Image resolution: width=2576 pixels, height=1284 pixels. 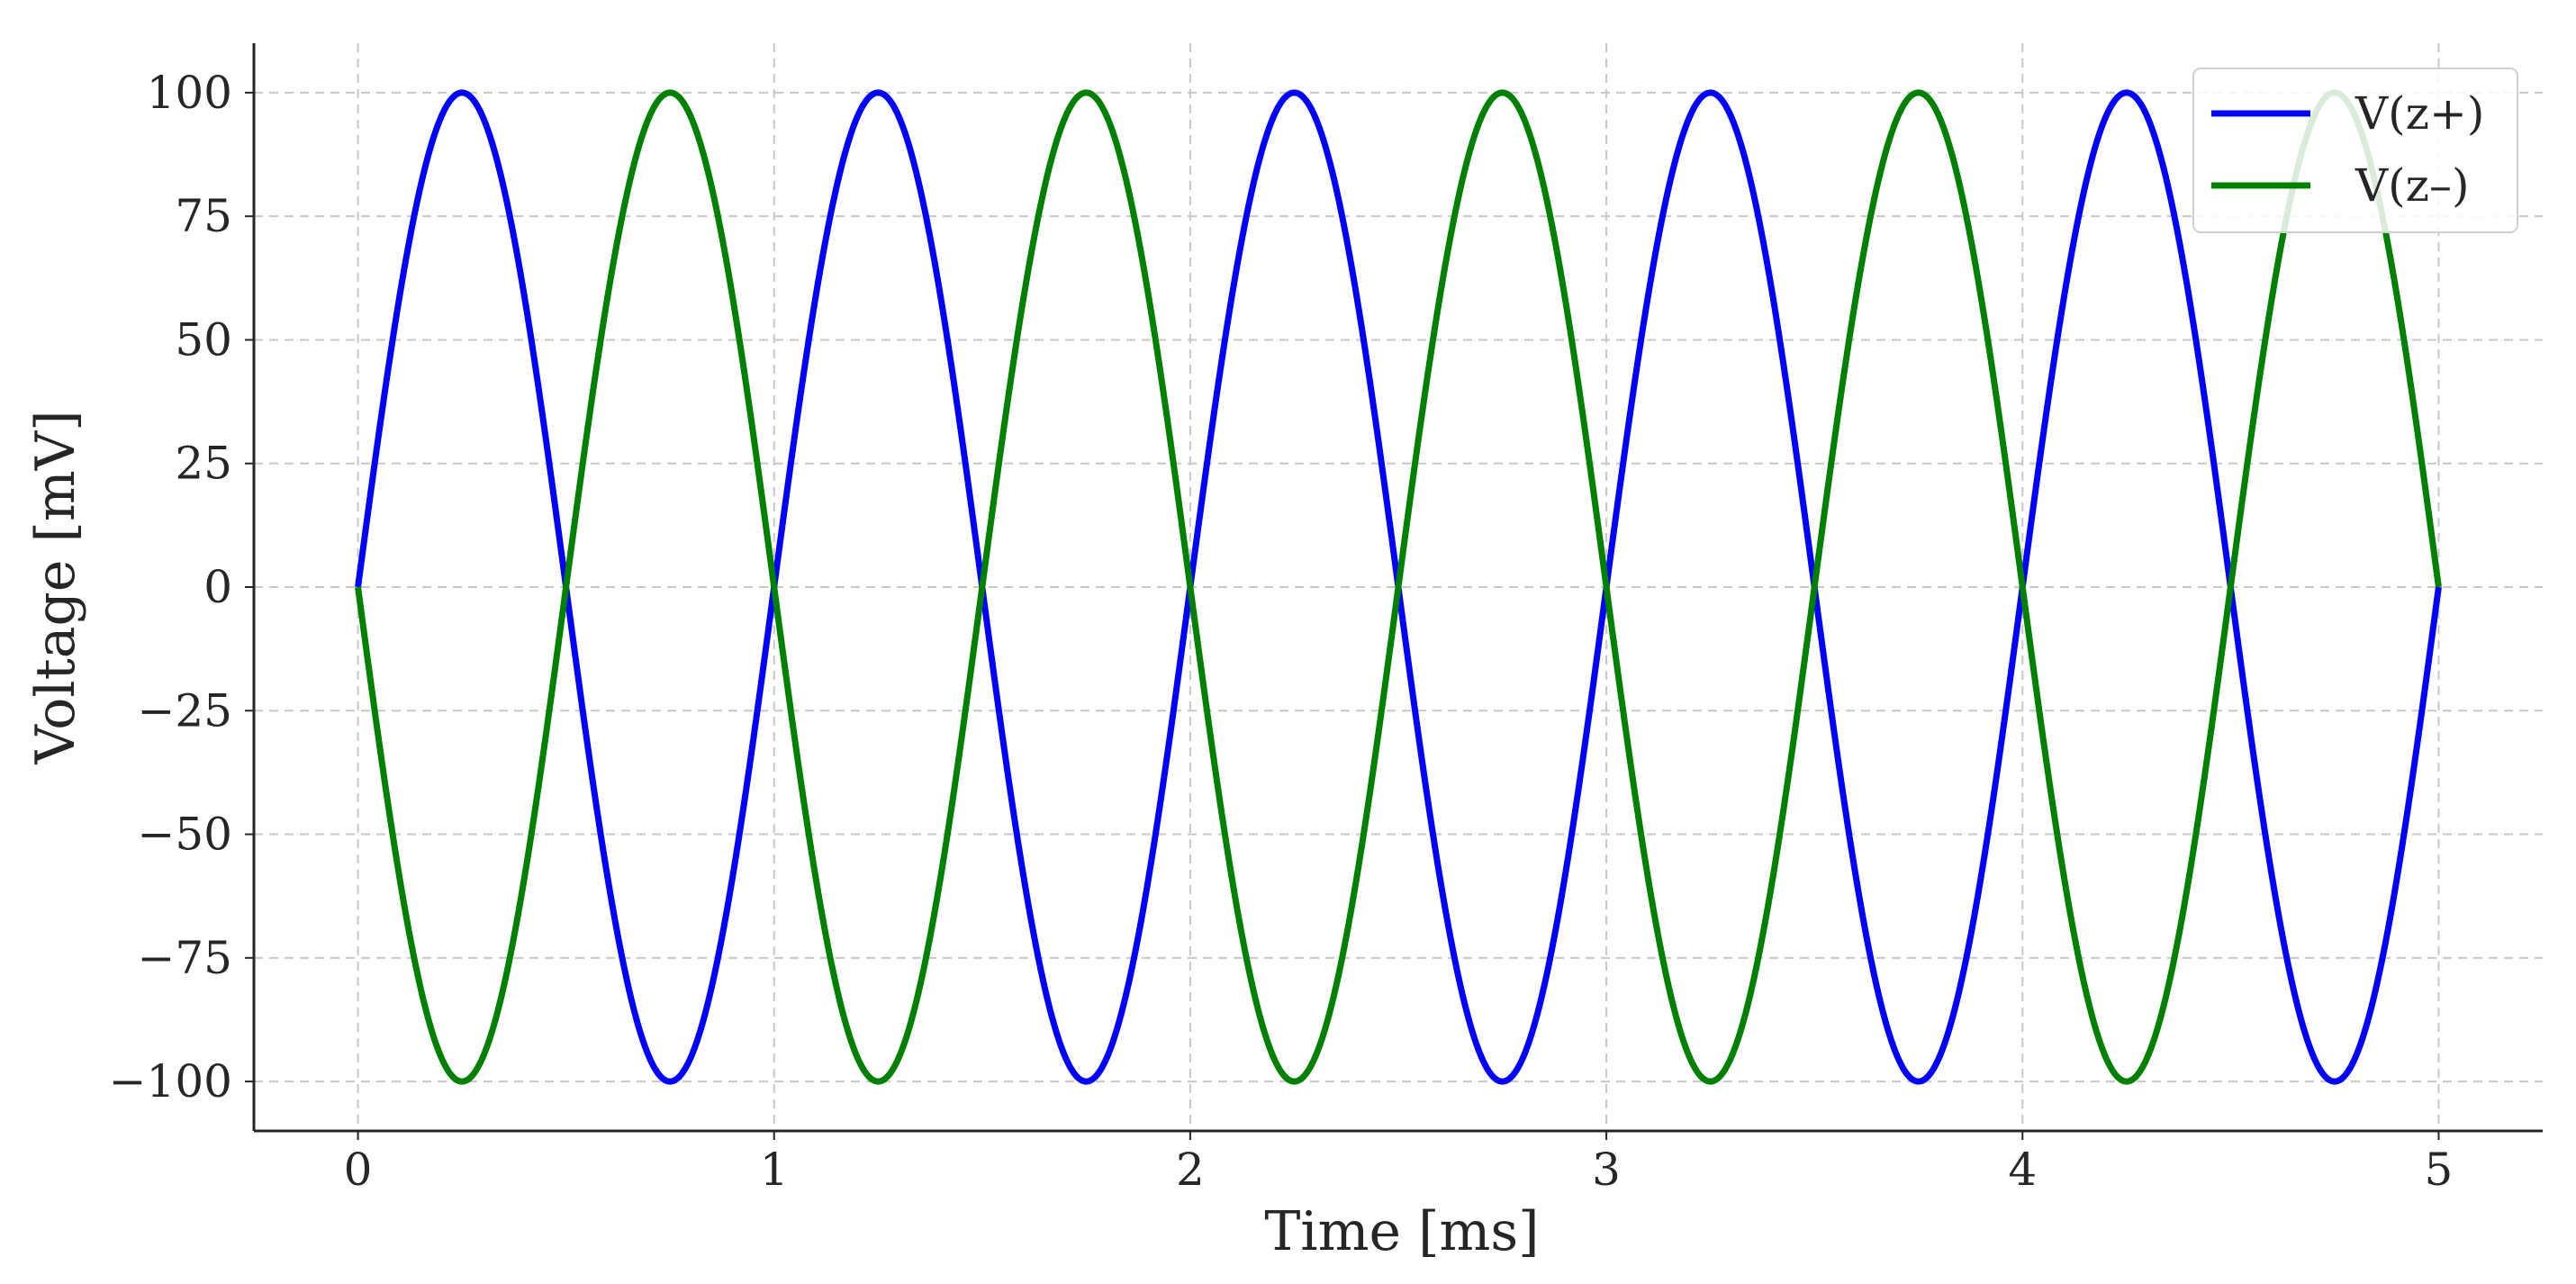 I want to click on y-tick-label: 75, so click(x=203, y=216).